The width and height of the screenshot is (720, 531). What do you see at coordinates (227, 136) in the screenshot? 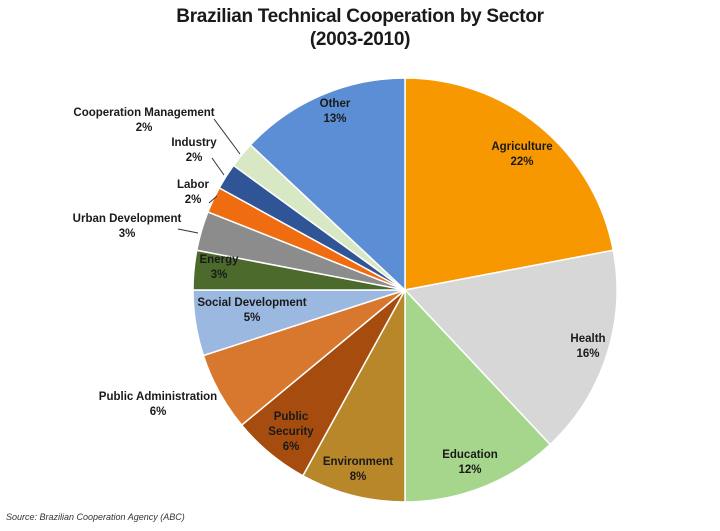
I see `leader-line-cooperation-management` at bounding box center [227, 136].